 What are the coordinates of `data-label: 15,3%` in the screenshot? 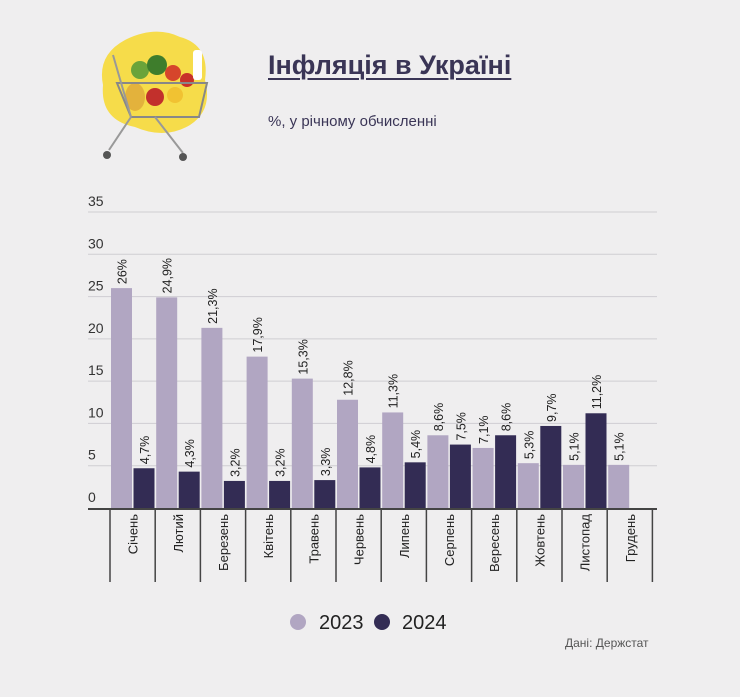 It's located at (303, 356).